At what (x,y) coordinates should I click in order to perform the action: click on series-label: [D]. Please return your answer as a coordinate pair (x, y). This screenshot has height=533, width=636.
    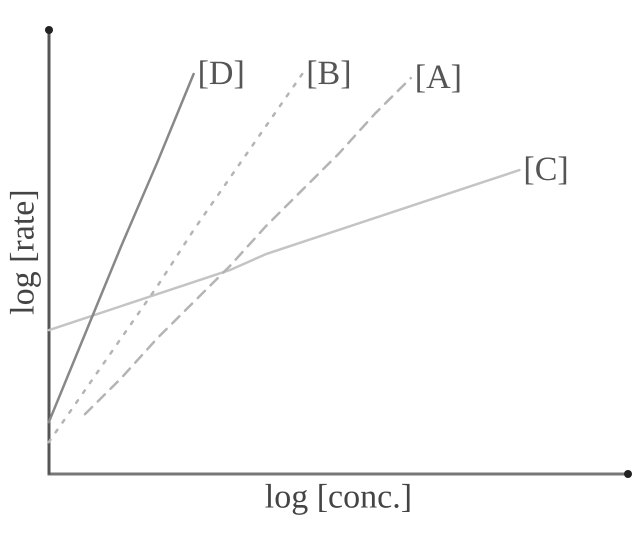
    Looking at the image, I should click on (221, 73).